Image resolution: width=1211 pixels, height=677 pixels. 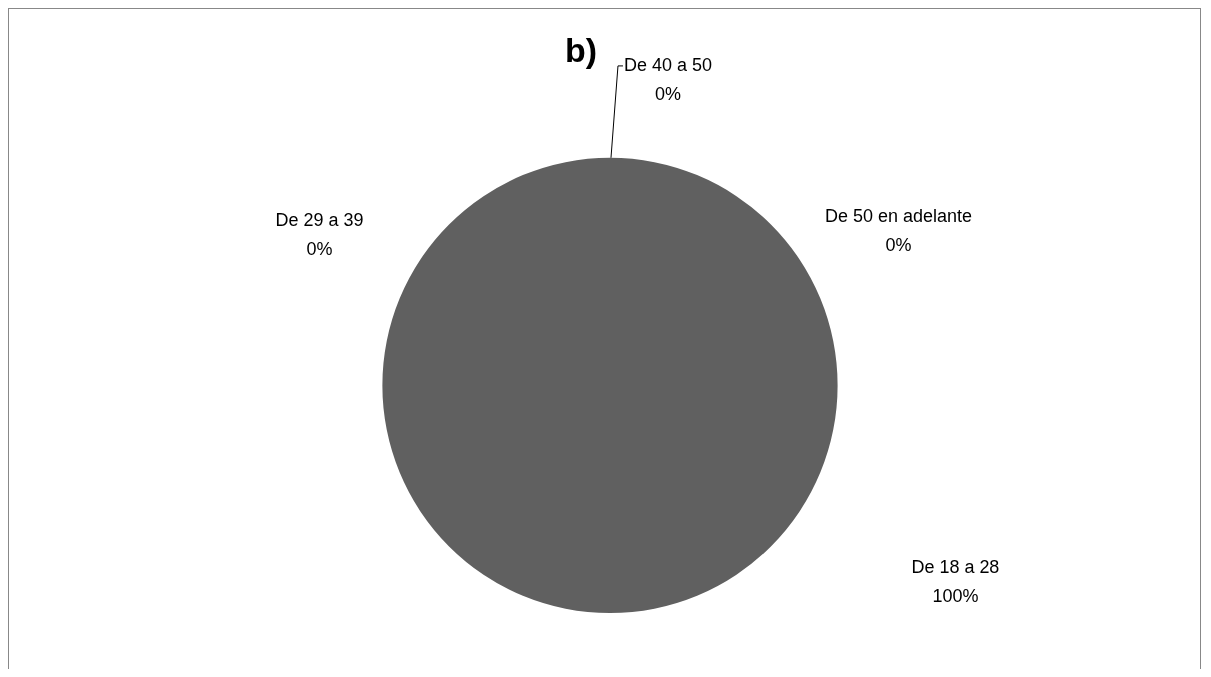 What do you see at coordinates (955, 596) in the screenshot?
I see `data-label: 100%` at bounding box center [955, 596].